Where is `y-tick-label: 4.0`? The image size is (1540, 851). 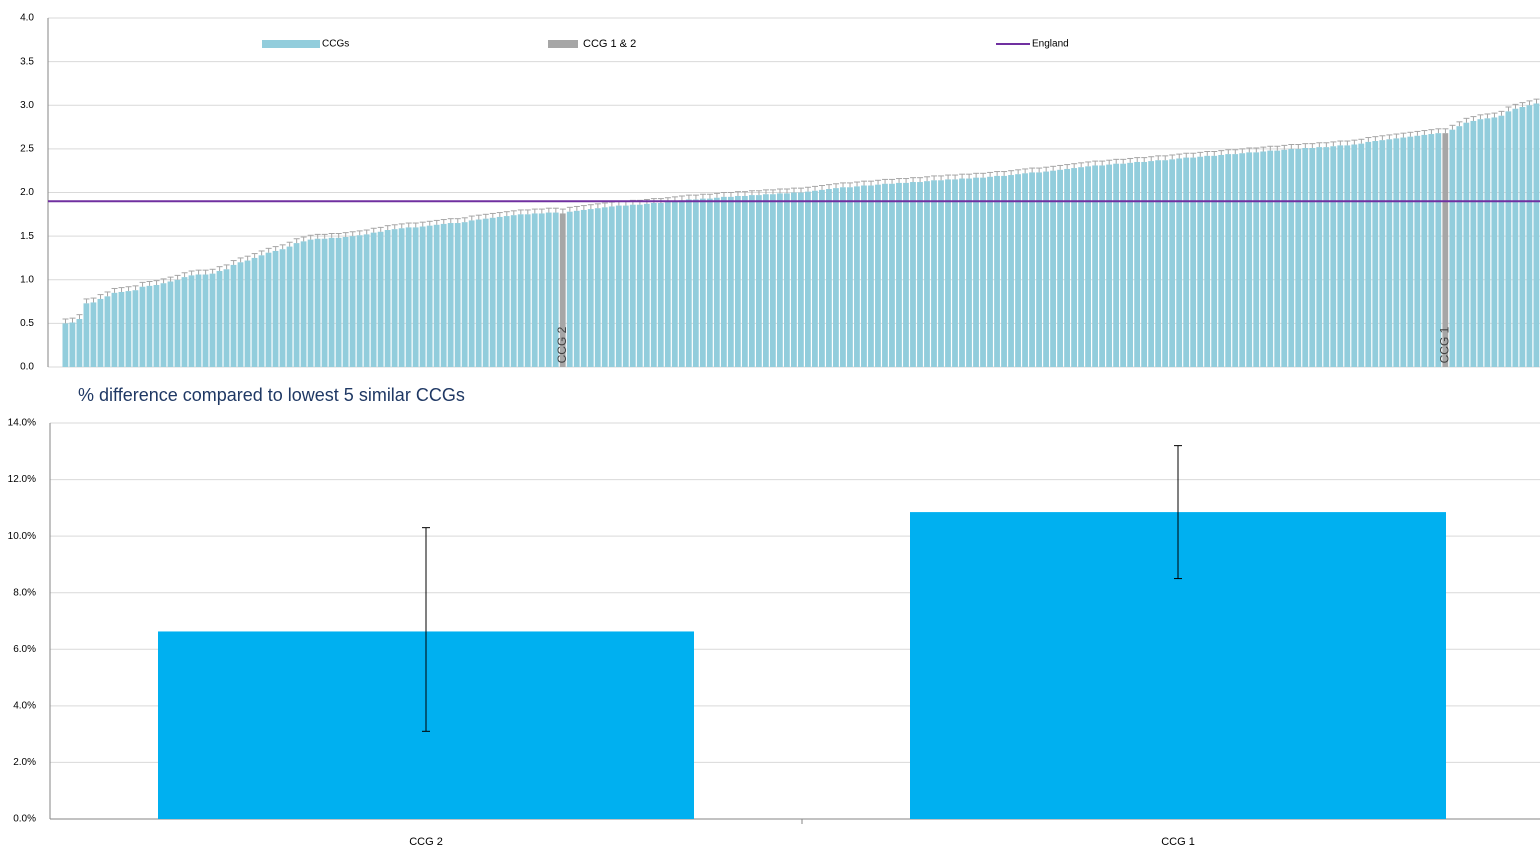 y-tick-label: 4.0 is located at coordinates (27, 18).